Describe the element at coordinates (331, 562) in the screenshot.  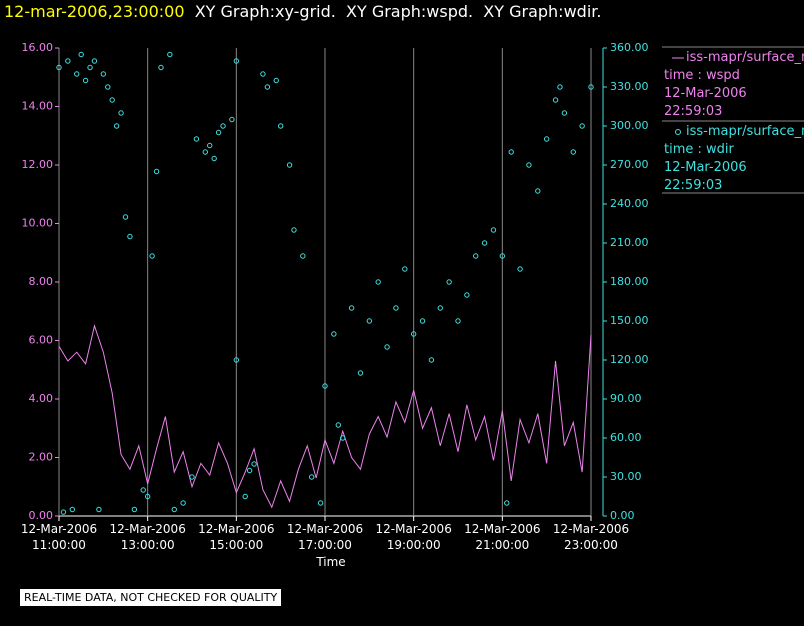
I see `x-axis-title: Time` at that location.